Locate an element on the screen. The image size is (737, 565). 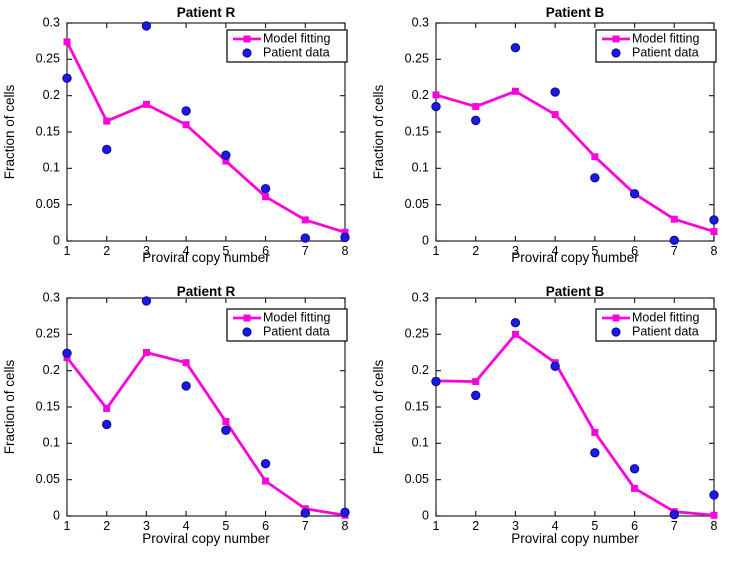
plot-title: Patient B is located at coordinates (575, 291).